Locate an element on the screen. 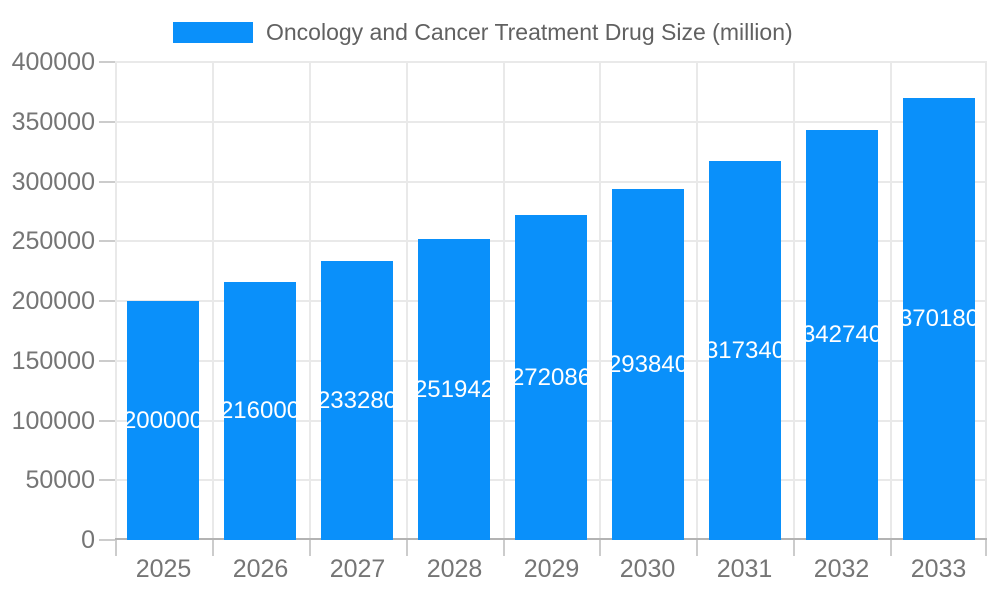  bar-value-label: 293840 is located at coordinates (648, 364).